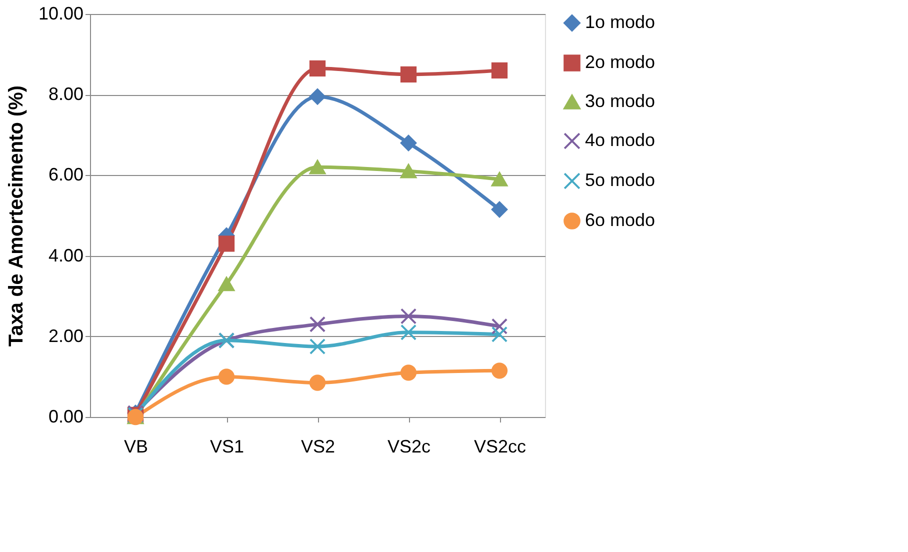 Image resolution: width=908 pixels, height=552 pixels. Describe the element at coordinates (66, 94) in the screenshot. I see `y-tick-label: 8.00` at that location.